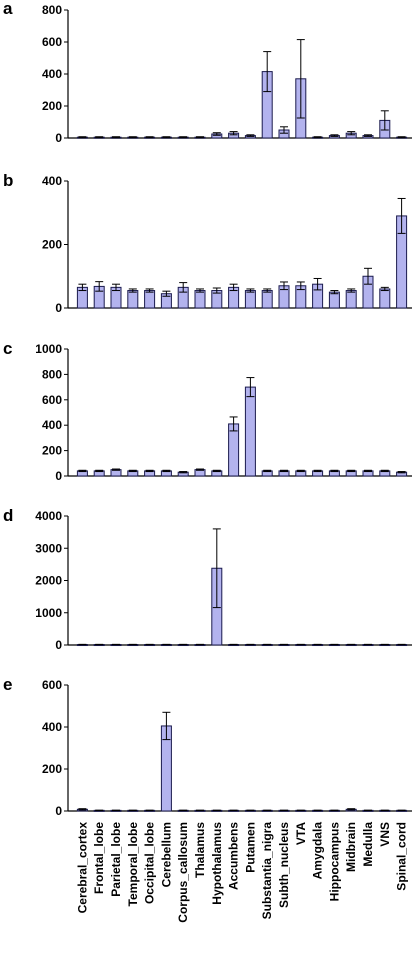  Describe the element at coordinates (150, 299) in the screenshot. I see `bar-Occipital_lobe` at that location.